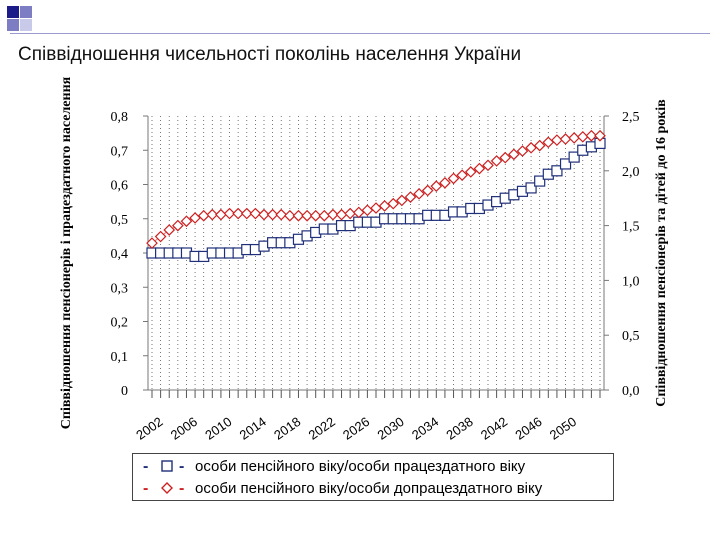 This screenshot has height=540, width=720. Describe the element at coordinates (528, 428) in the screenshot. I see `x-tick-label: 2046` at that location.